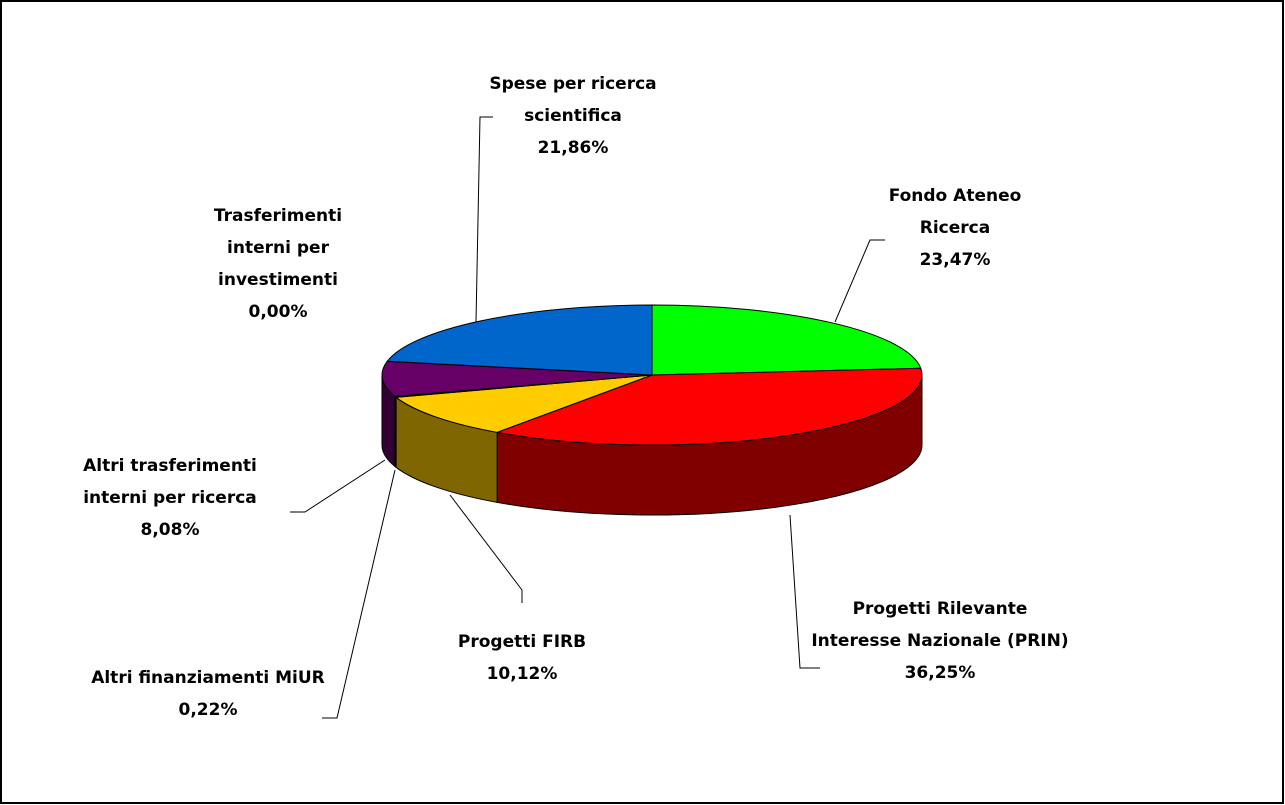  What do you see at coordinates (170, 482) in the screenshot?
I see `category-label: Altri trasferimenti interni per ricerca` at bounding box center [170, 482].